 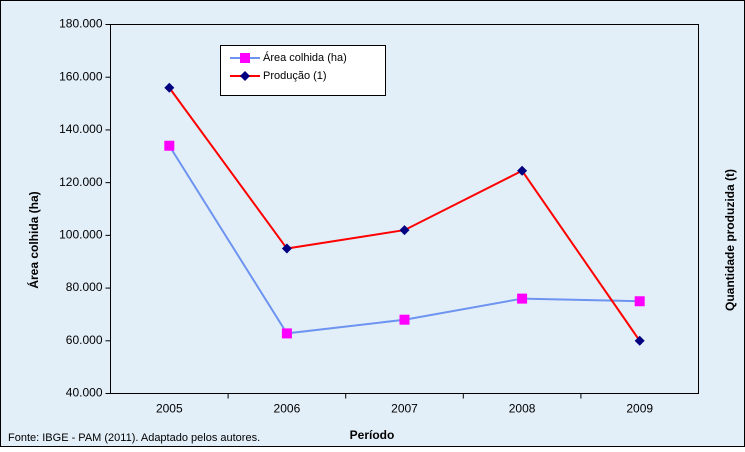 What do you see at coordinates (81, 129) in the screenshot?
I see `y-tick-label: 140.000` at bounding box center [81, 129].